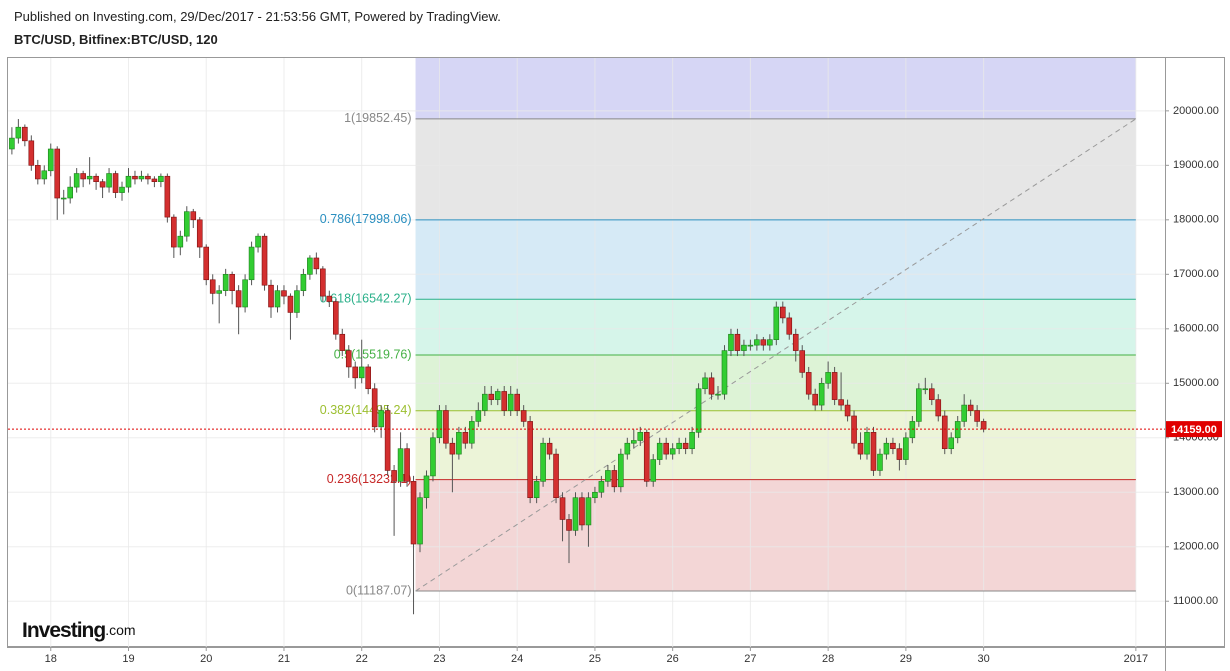 This screenshot has height=671, width=1230. What do you see at coordinates (1194, 430) in the screenshot?
I see `last-price-label: 14159.00` at bounding box center [1194, 430].